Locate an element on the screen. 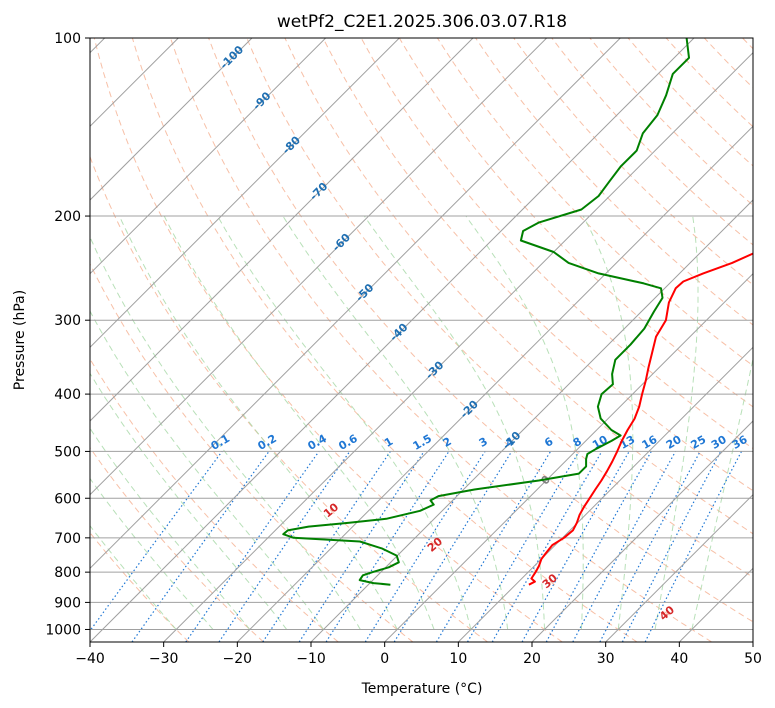 The height and width of the screenshot is (708, 775). x-tick-label: 20 is located at coordinates (532, 659).